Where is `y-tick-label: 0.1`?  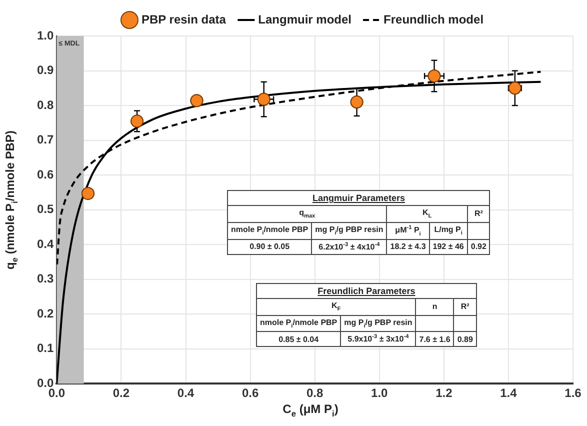 y-tick-label: 0.1 is located at coordinates (45, 348).